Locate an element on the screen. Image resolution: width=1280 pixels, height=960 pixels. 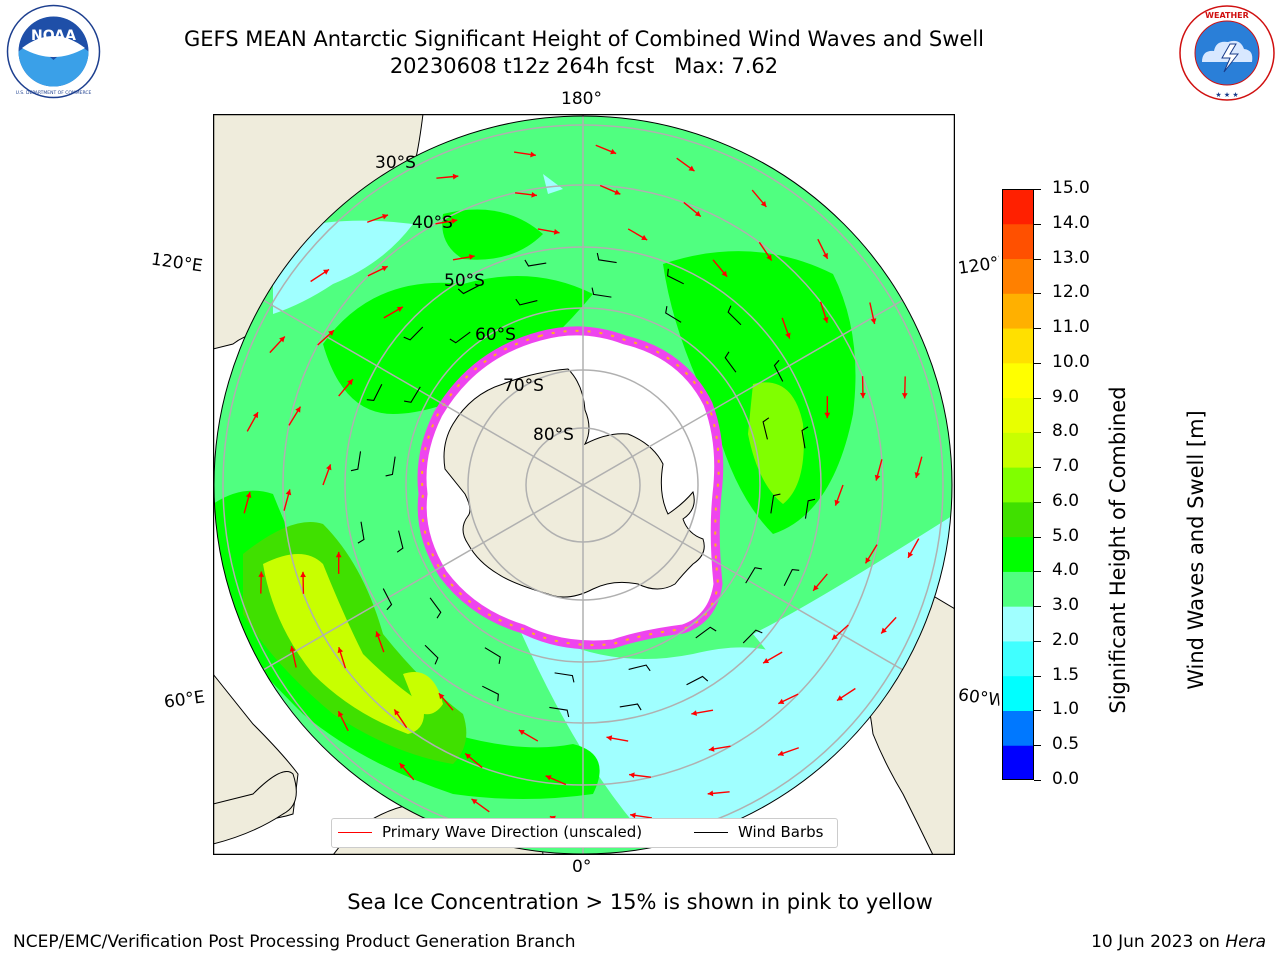
latitude-label-80s: 80°S is located at coordinates (553, 435).